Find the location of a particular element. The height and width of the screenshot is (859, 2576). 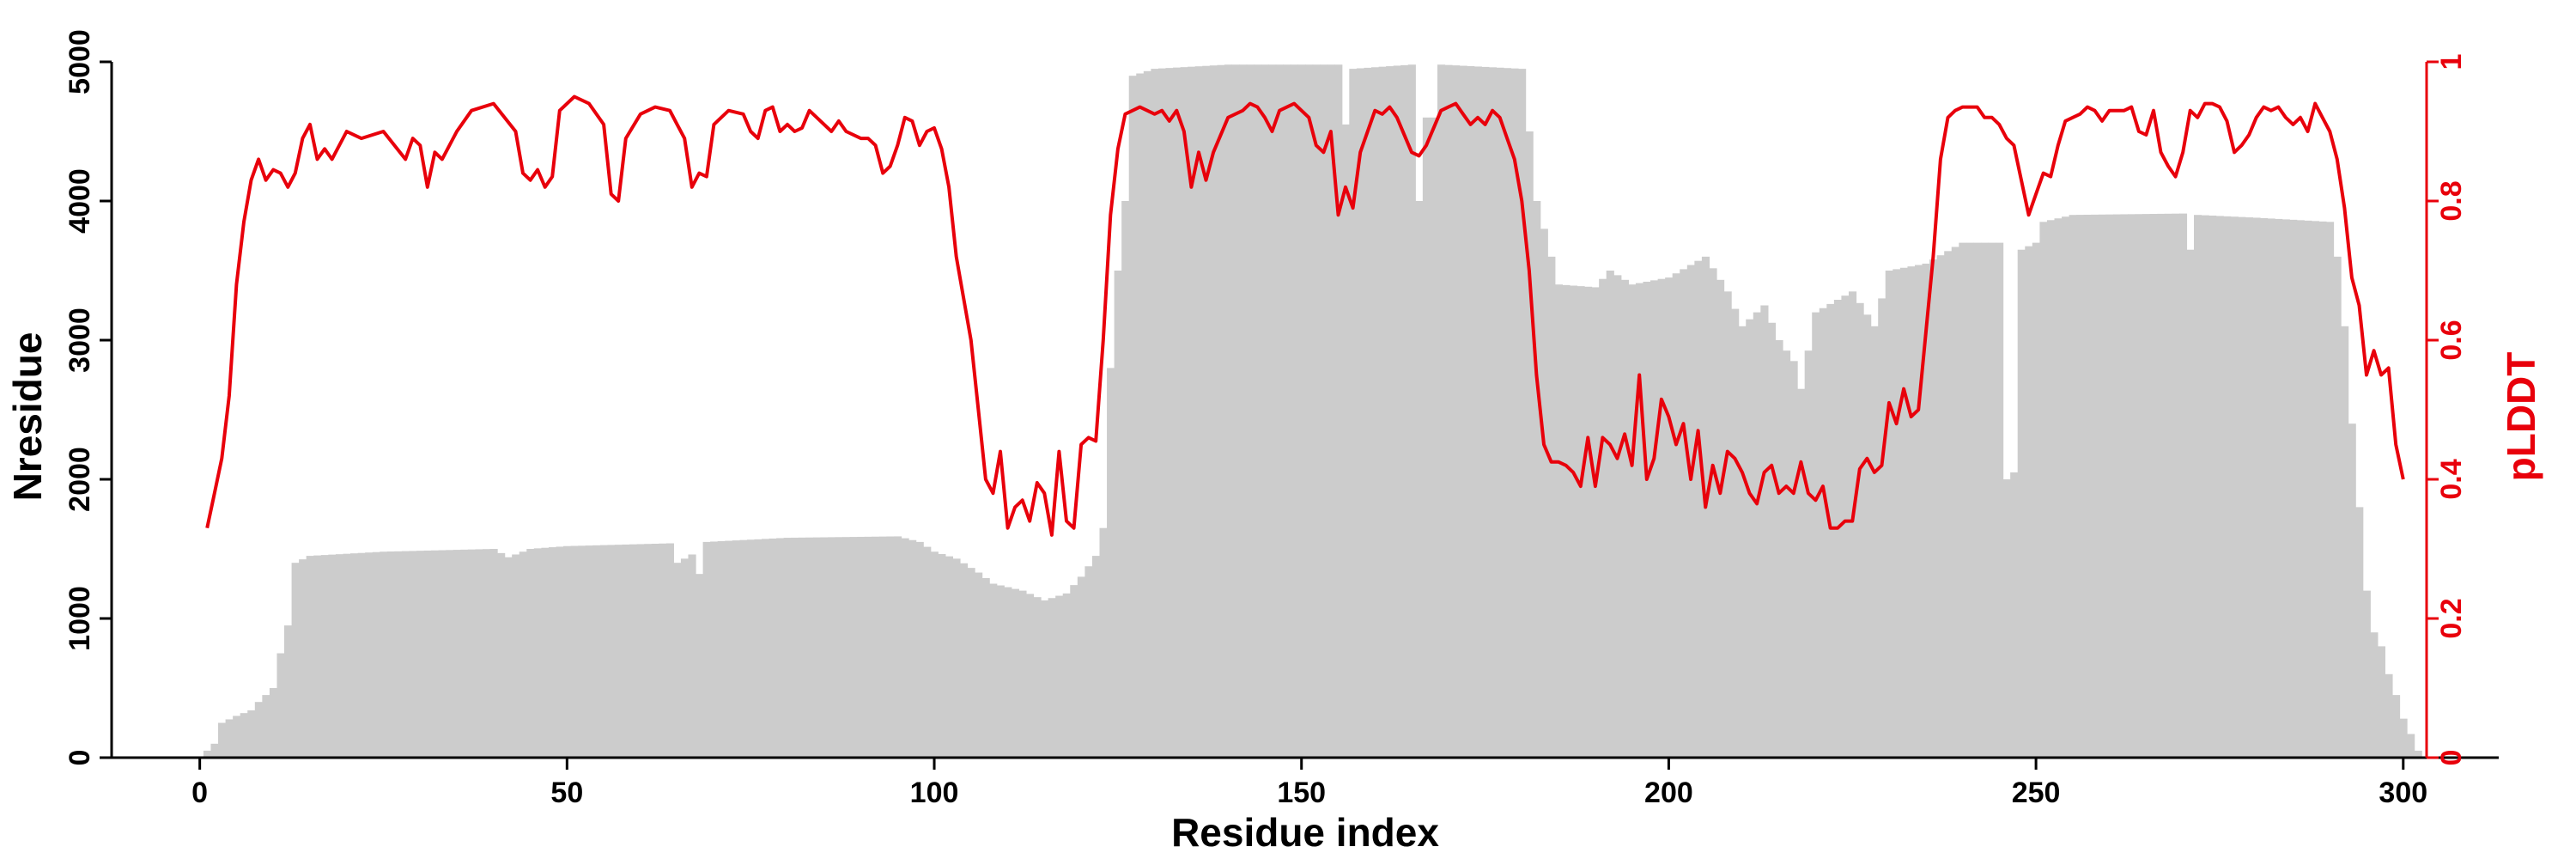

y-tick-label: 5000 is located at coordinates (80, 62).